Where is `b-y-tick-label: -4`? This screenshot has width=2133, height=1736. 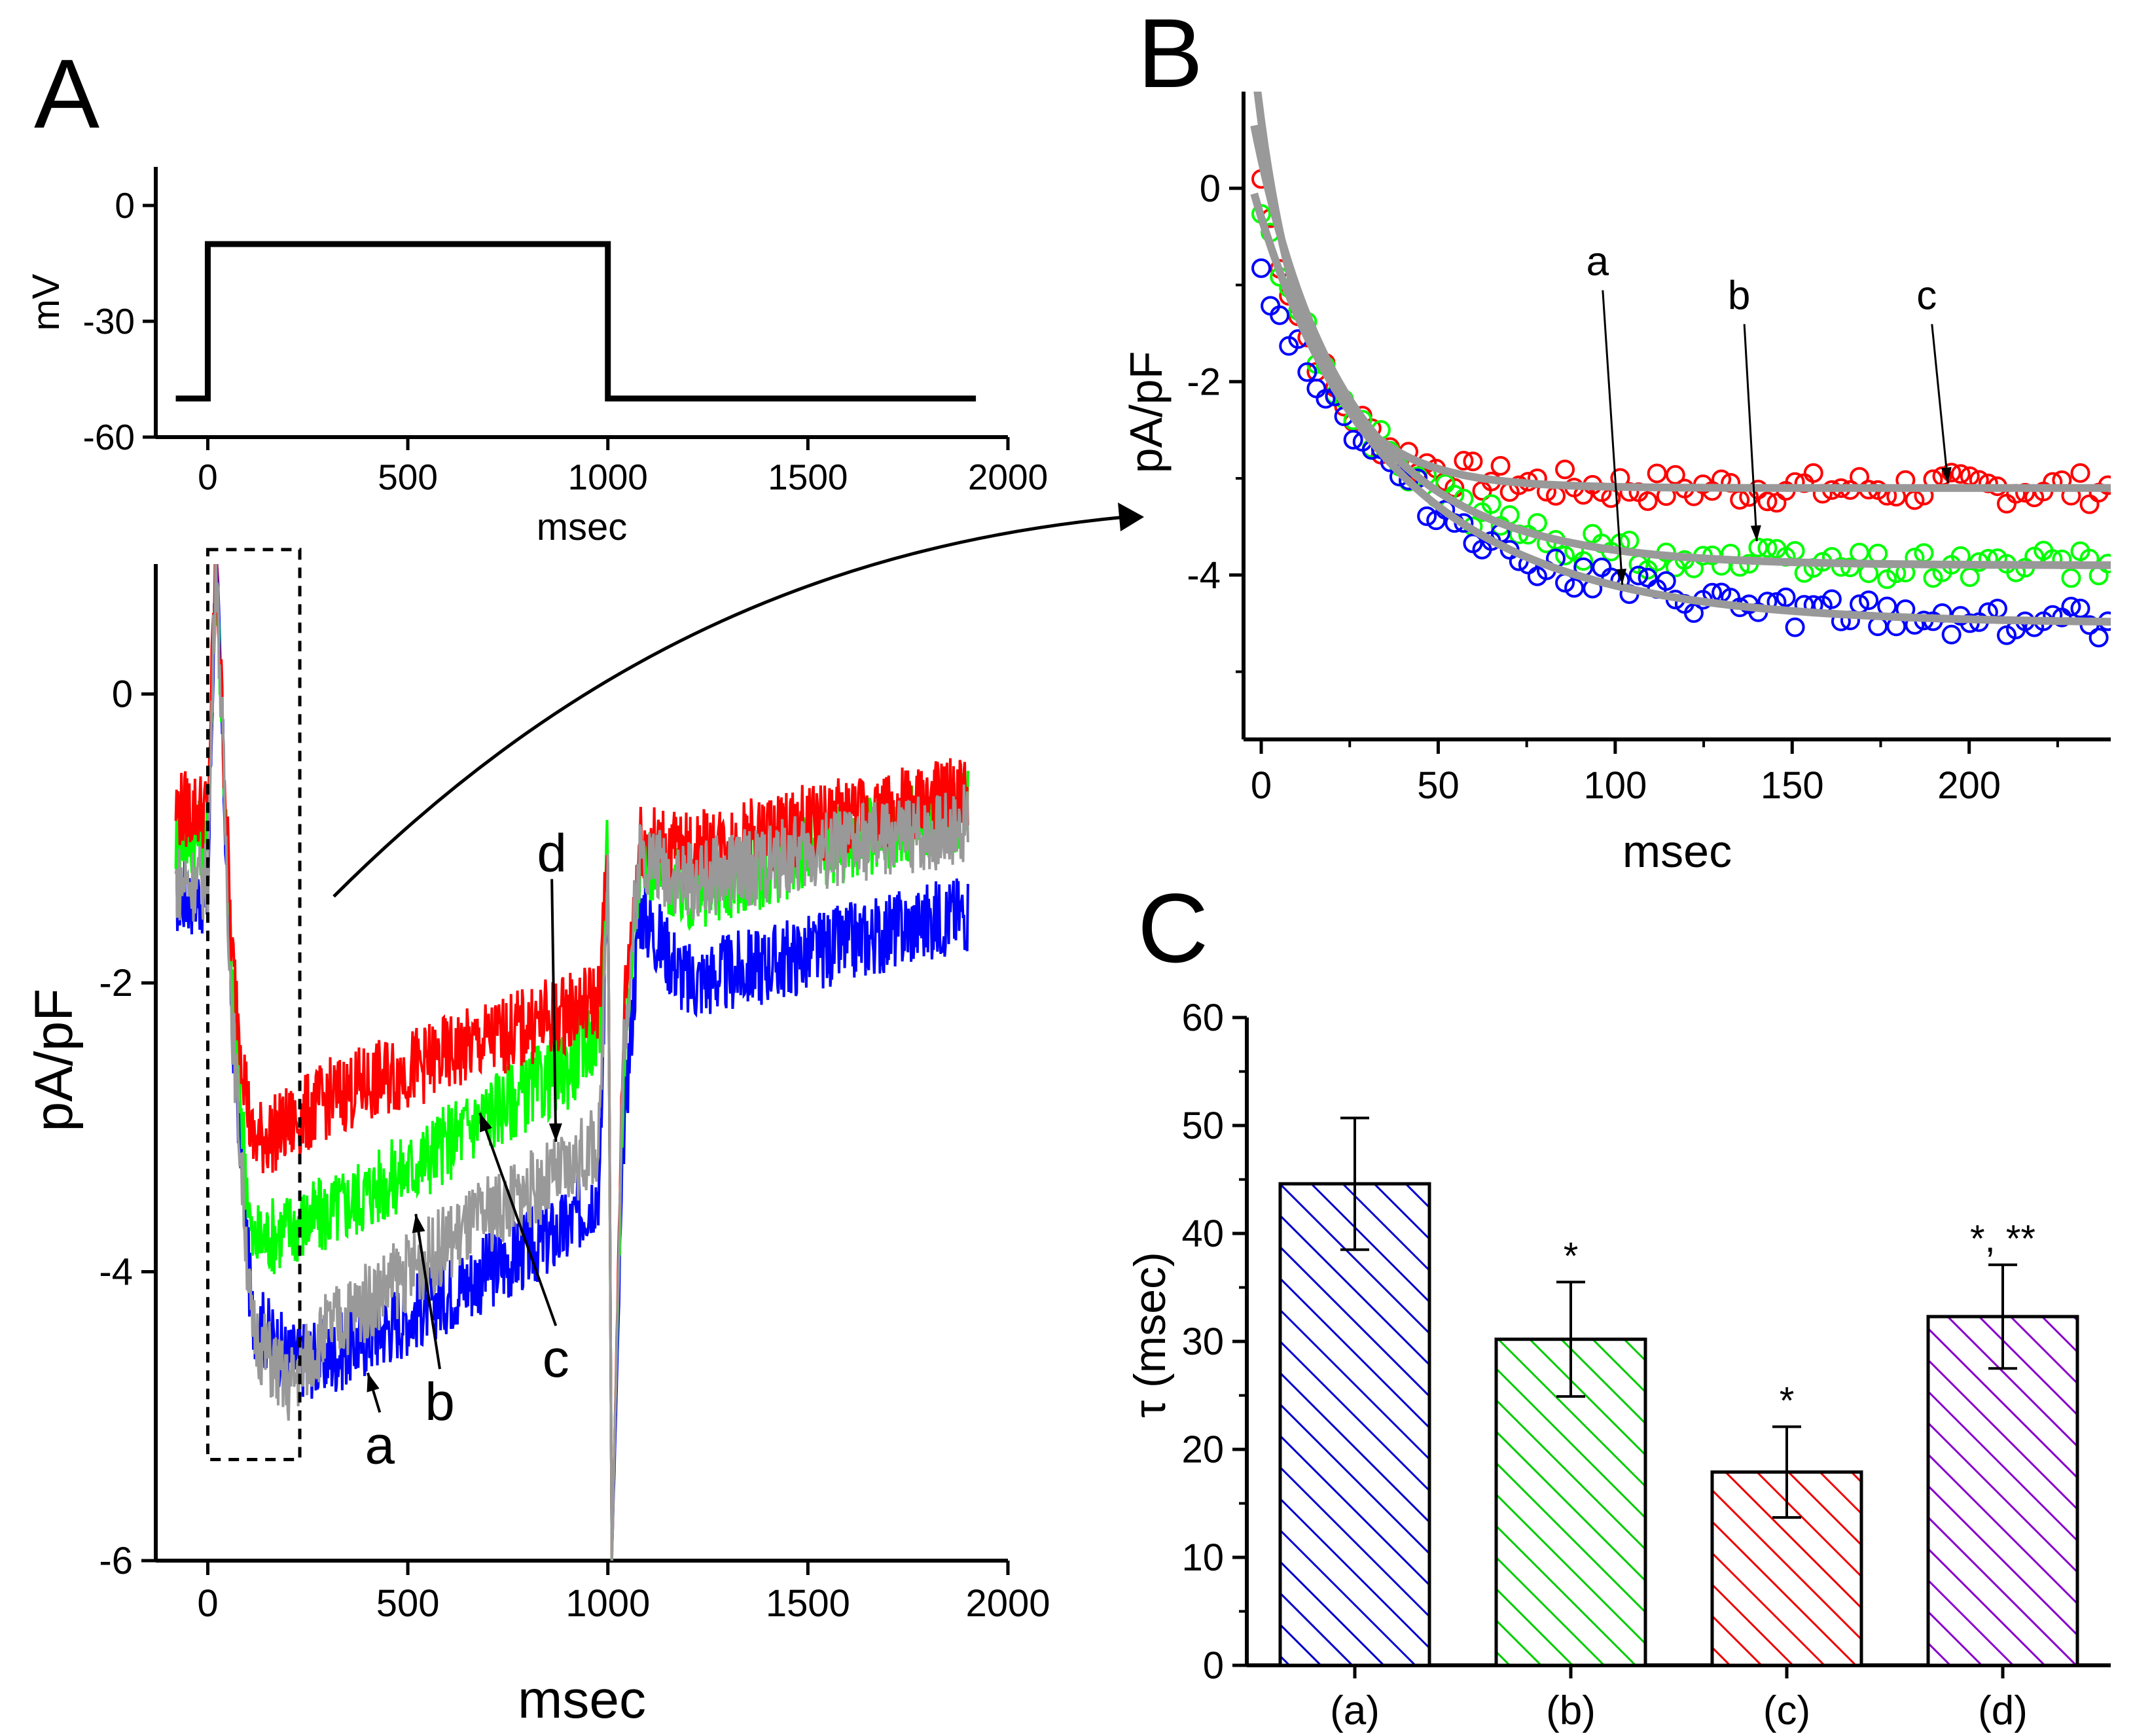
b-y-tick-label: -4 is located at coordinates (1204, 575).